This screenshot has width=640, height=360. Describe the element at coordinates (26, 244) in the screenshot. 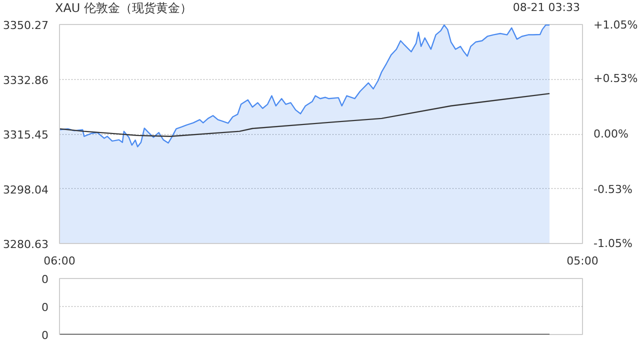

I see `y-tick-label: 3280.63` at that location.